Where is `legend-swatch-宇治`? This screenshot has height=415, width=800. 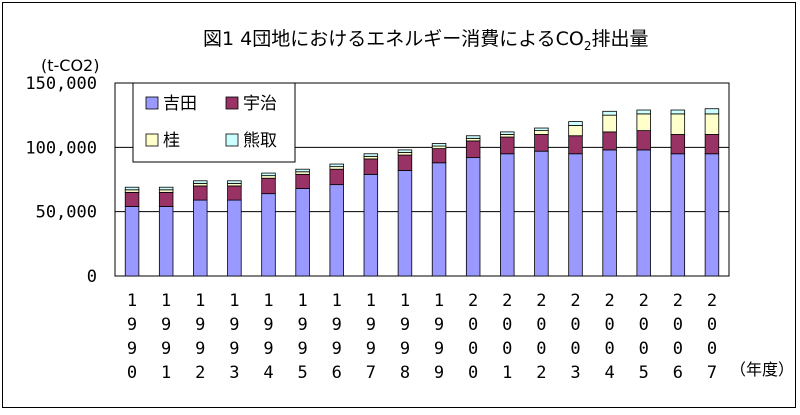 legend-swatch-宇治 is located at coordinates (232, 103).